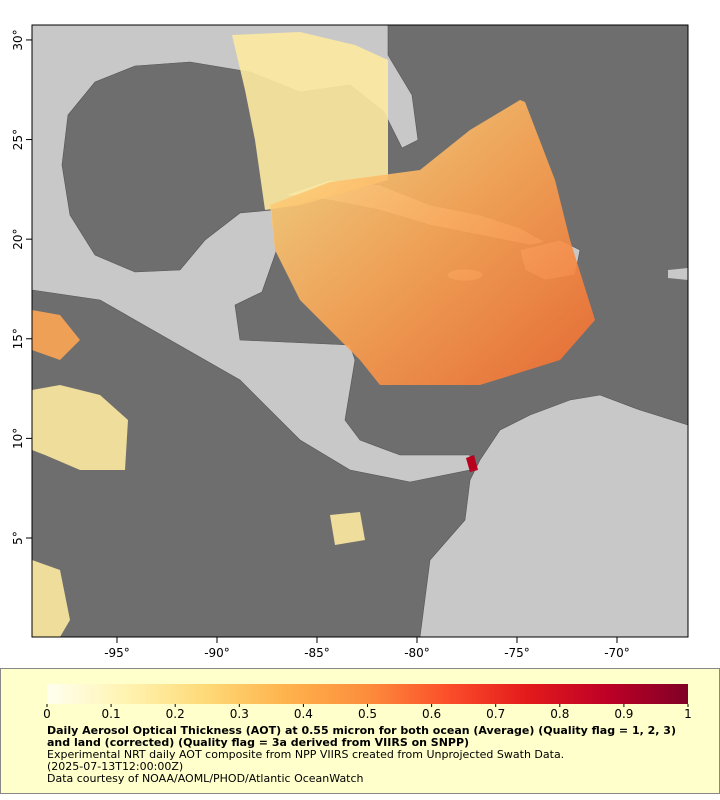 Image resolution: width=720 pixels, height=800 pixels. Describe the element at coordinates (115, 766) in the screenshot. I see `caption-line: (2025-07-13T12:00:00Z)` at that location.